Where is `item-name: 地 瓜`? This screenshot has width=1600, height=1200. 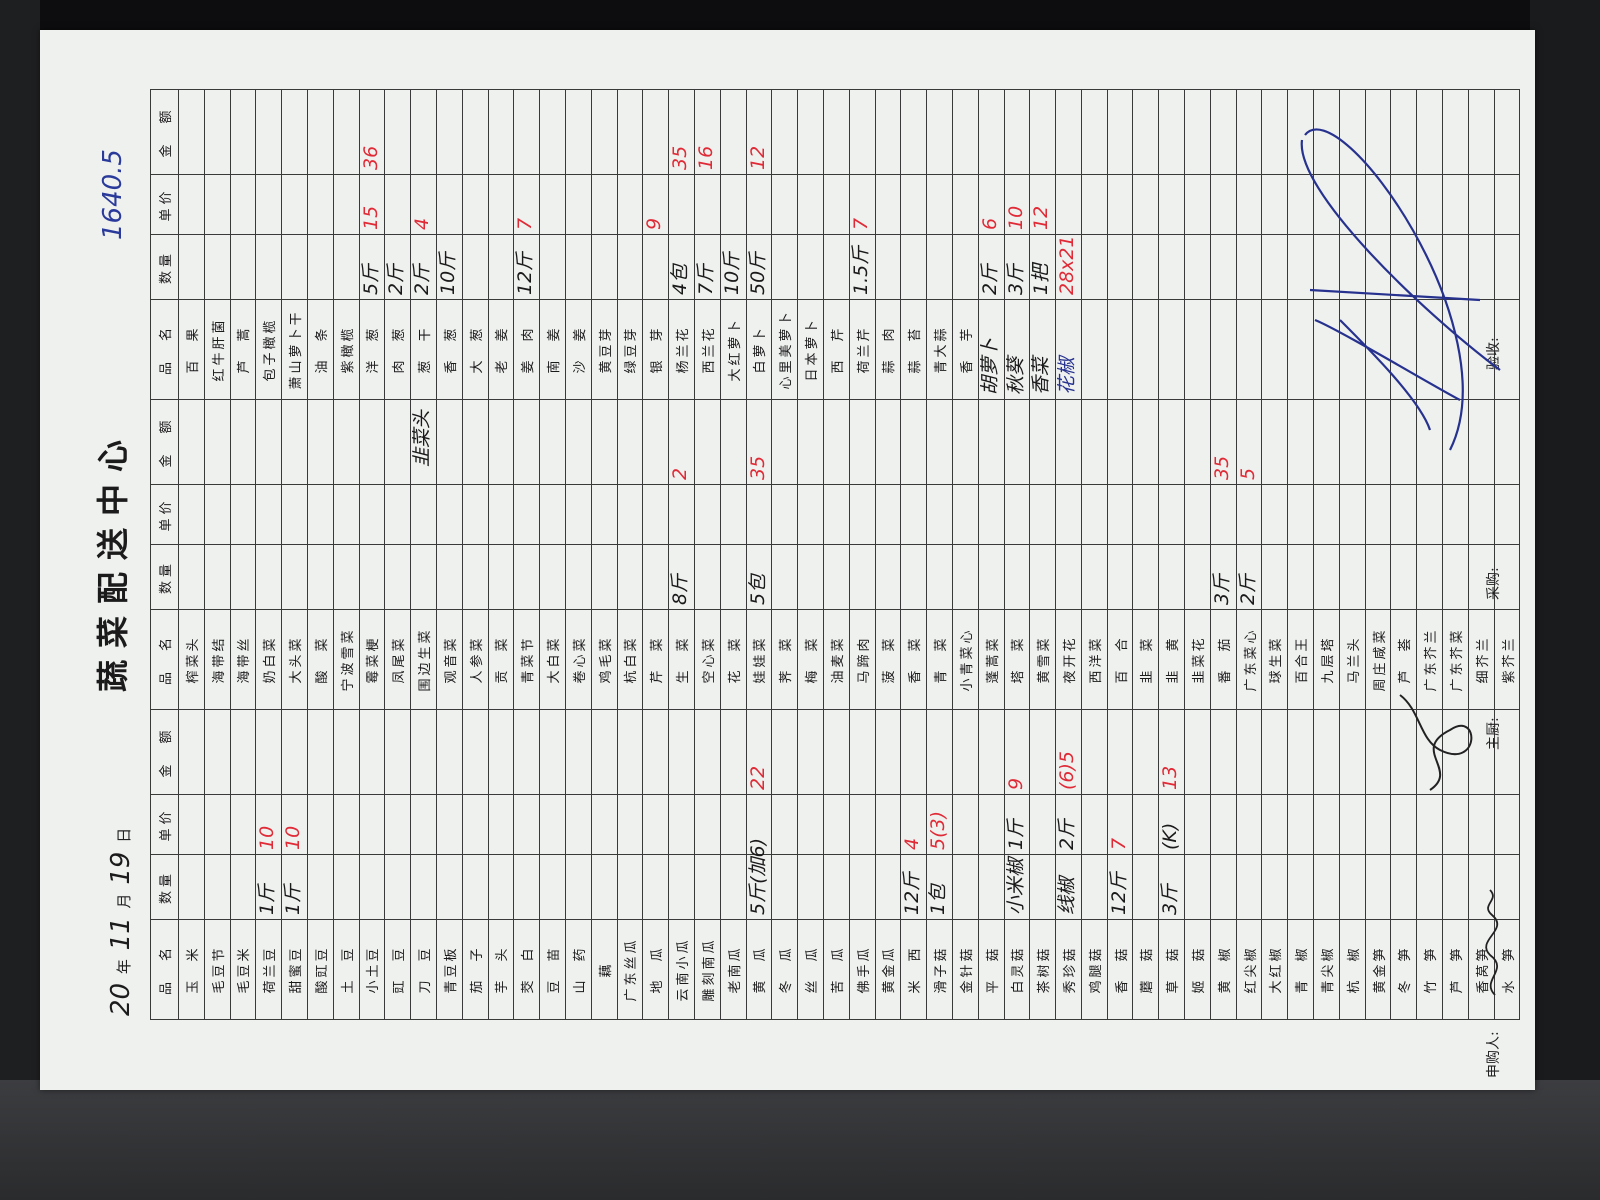 item-name: 地 瓜 is located at coordinates (658, 969).